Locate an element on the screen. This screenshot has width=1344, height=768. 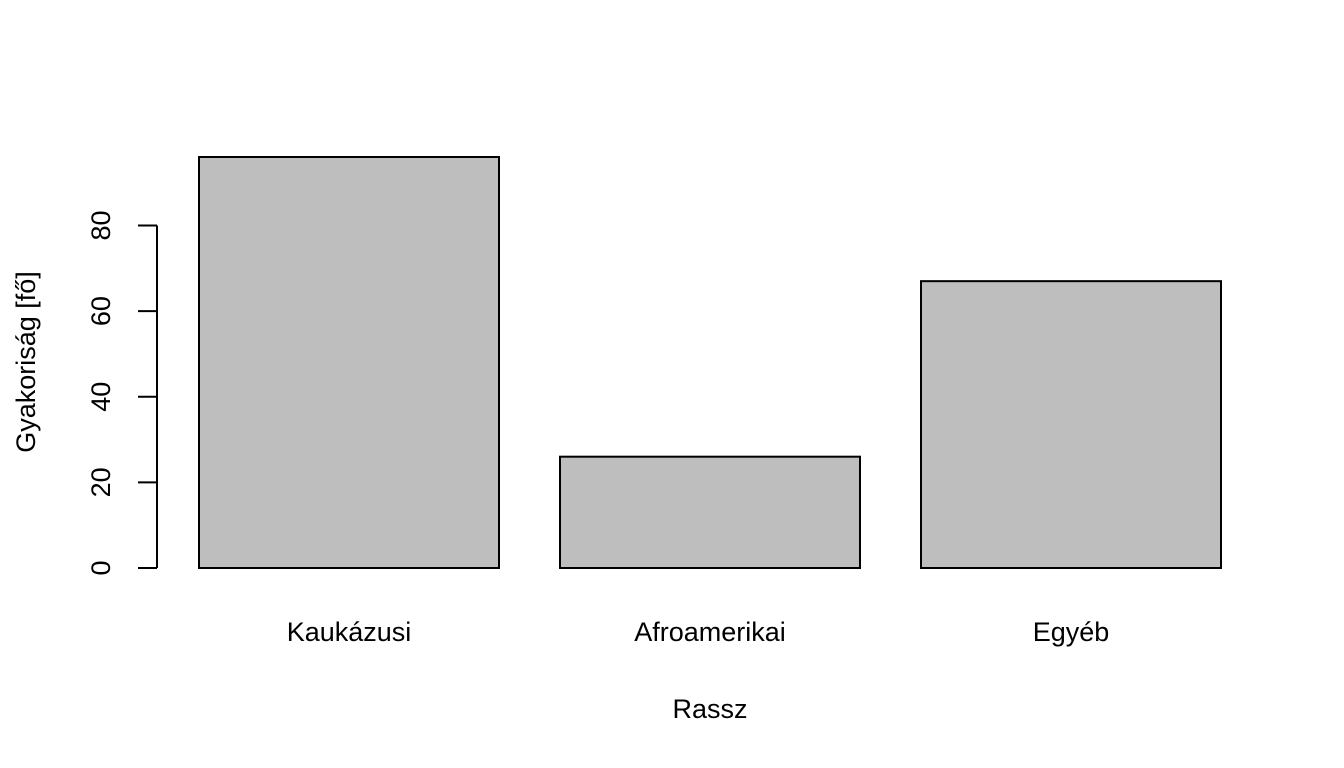
y-axis: 0 20 40 60 80 is located at coordinates (122, 393).